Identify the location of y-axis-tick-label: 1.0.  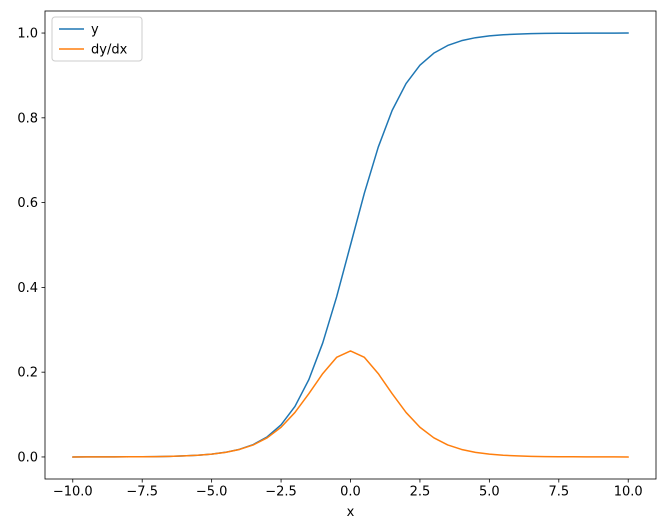
(27, 34).